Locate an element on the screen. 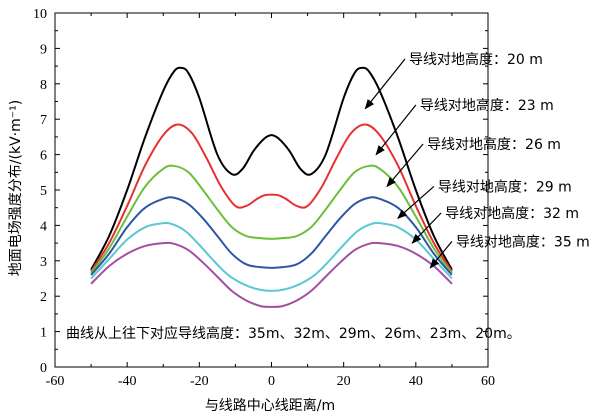 This screenshot has height=416, width=603. y-tick-label: 3 is located at coordinates (43, 262).